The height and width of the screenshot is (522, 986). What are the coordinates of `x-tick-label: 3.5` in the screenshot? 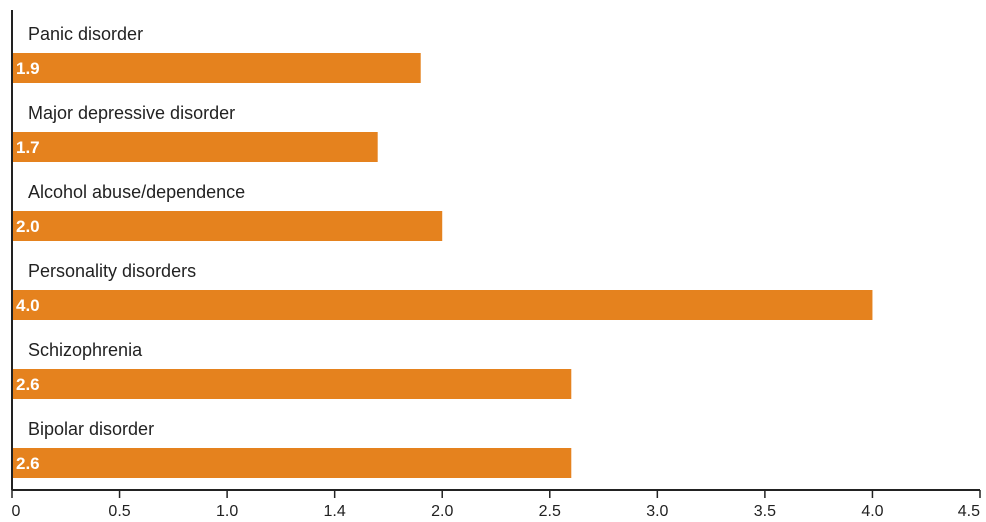 It's located at (765, 511).